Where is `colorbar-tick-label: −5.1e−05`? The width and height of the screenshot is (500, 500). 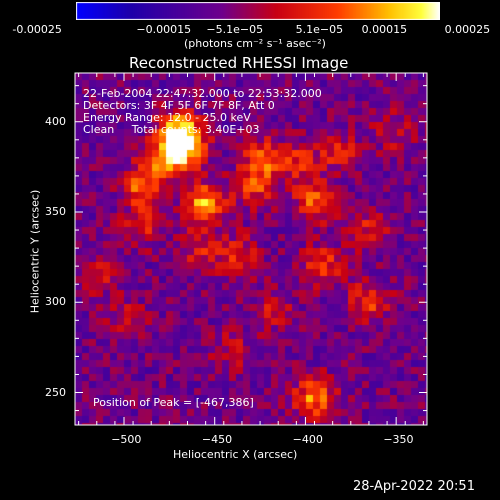 colorbar-tick-label: −5.1e−05 is located at coordinates (235, 29).